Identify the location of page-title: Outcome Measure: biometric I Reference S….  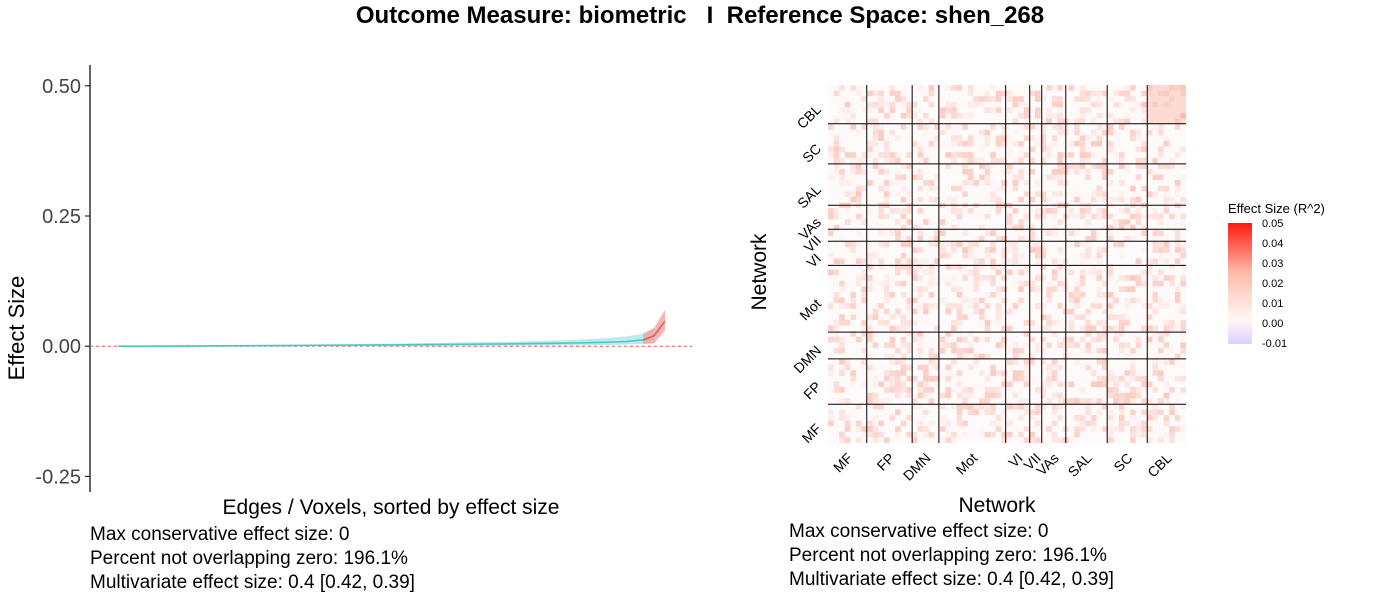
(700, 15).